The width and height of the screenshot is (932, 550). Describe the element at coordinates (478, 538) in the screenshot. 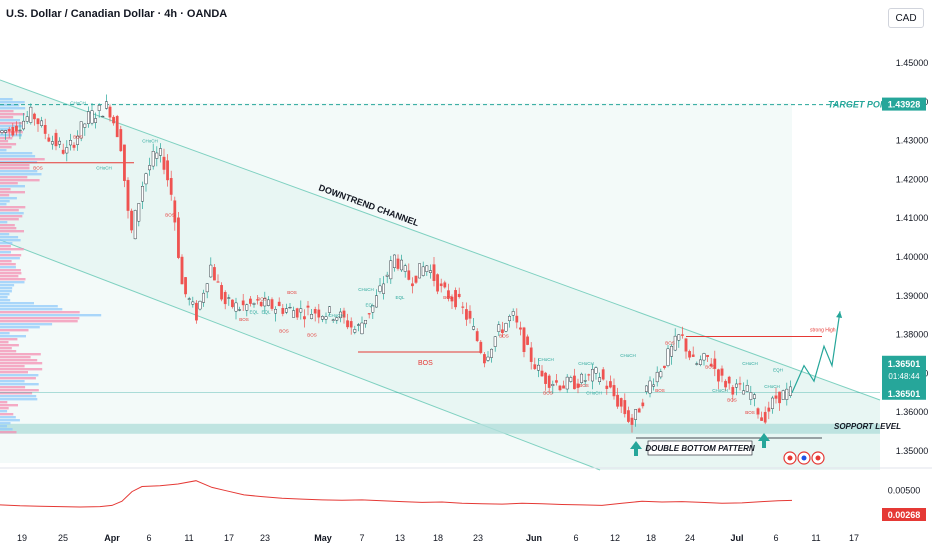

I see `time-tick-label: 23` at that location.